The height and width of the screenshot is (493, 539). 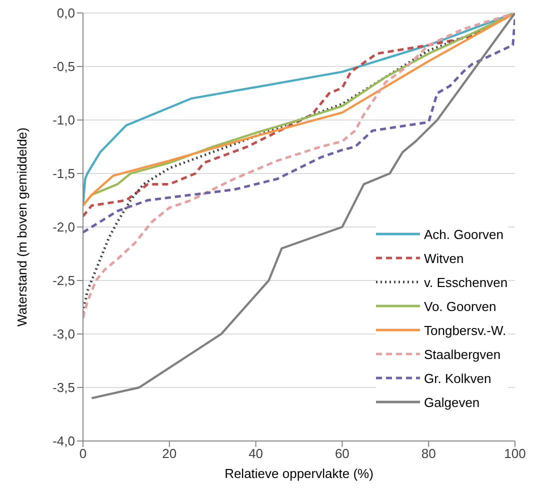 I want to click on legend-label: Ach. Goorven, so click(x=464, y=235).